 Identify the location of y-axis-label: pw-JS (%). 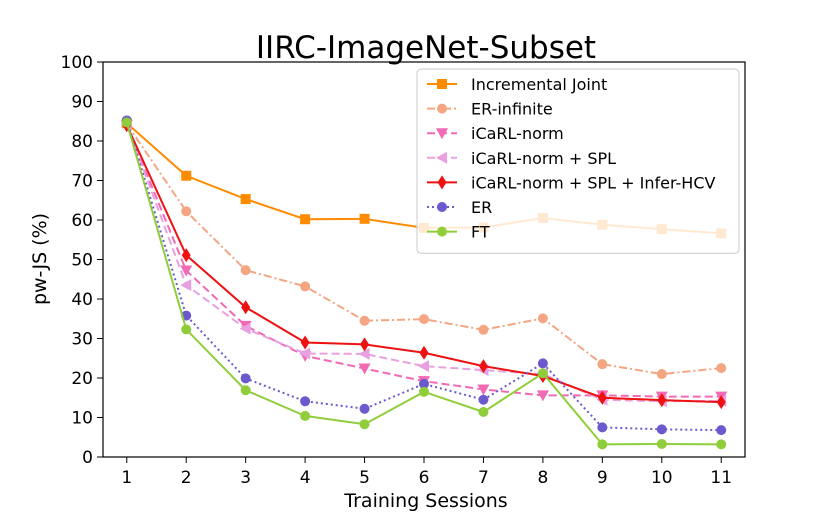
(40, 259).